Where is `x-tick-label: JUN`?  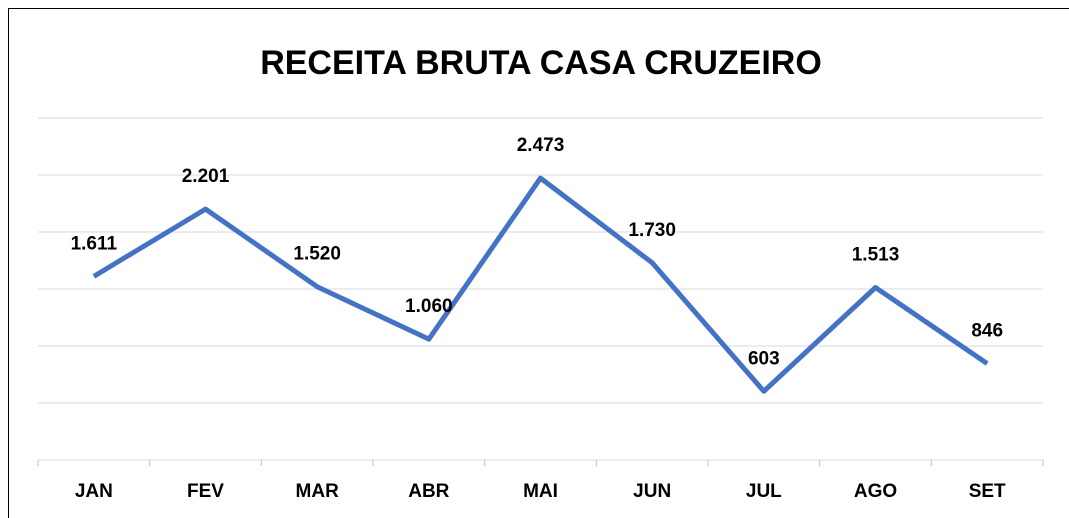
x-tick-label: JUN is located at coordinates (652, 491).